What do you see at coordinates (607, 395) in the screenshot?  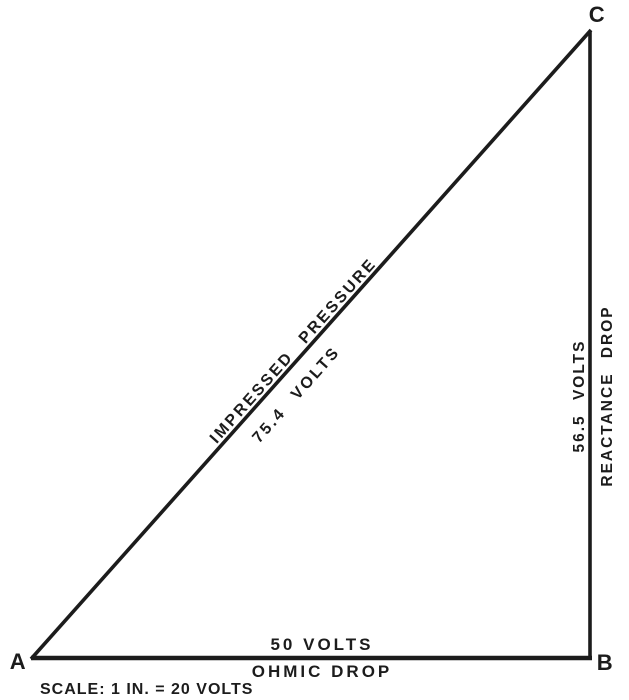 I see `vertical-name-label: REACTANCE DROP` at bounding box center [607, 395].